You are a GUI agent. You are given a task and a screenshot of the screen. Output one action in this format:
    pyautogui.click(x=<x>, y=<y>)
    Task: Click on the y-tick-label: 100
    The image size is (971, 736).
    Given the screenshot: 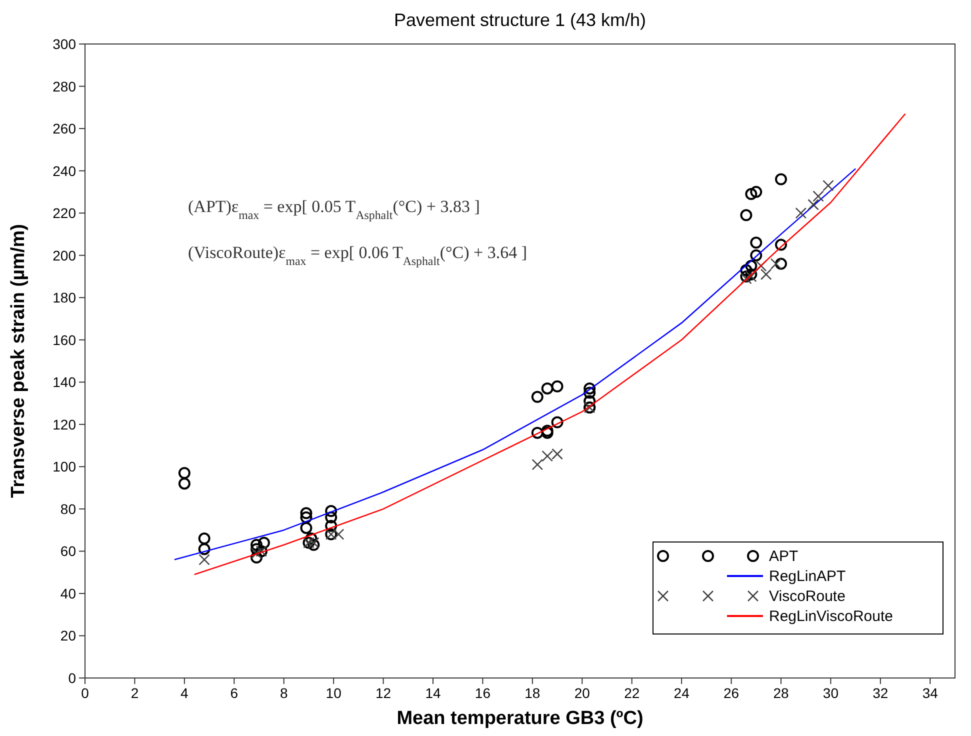 What is the action you would take?
    pyautogui.click(x=64, y=466)
    